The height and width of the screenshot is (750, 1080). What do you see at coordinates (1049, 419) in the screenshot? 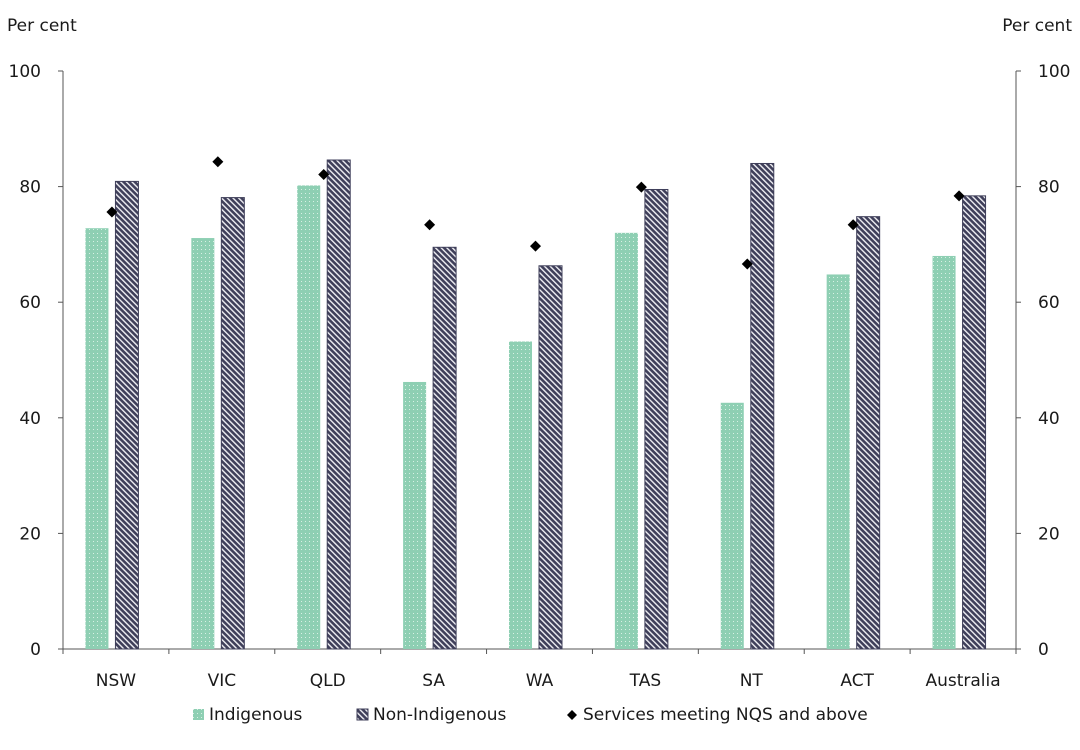
I see `right-y-tick-label: 40` at bounding box center [1049, 419].